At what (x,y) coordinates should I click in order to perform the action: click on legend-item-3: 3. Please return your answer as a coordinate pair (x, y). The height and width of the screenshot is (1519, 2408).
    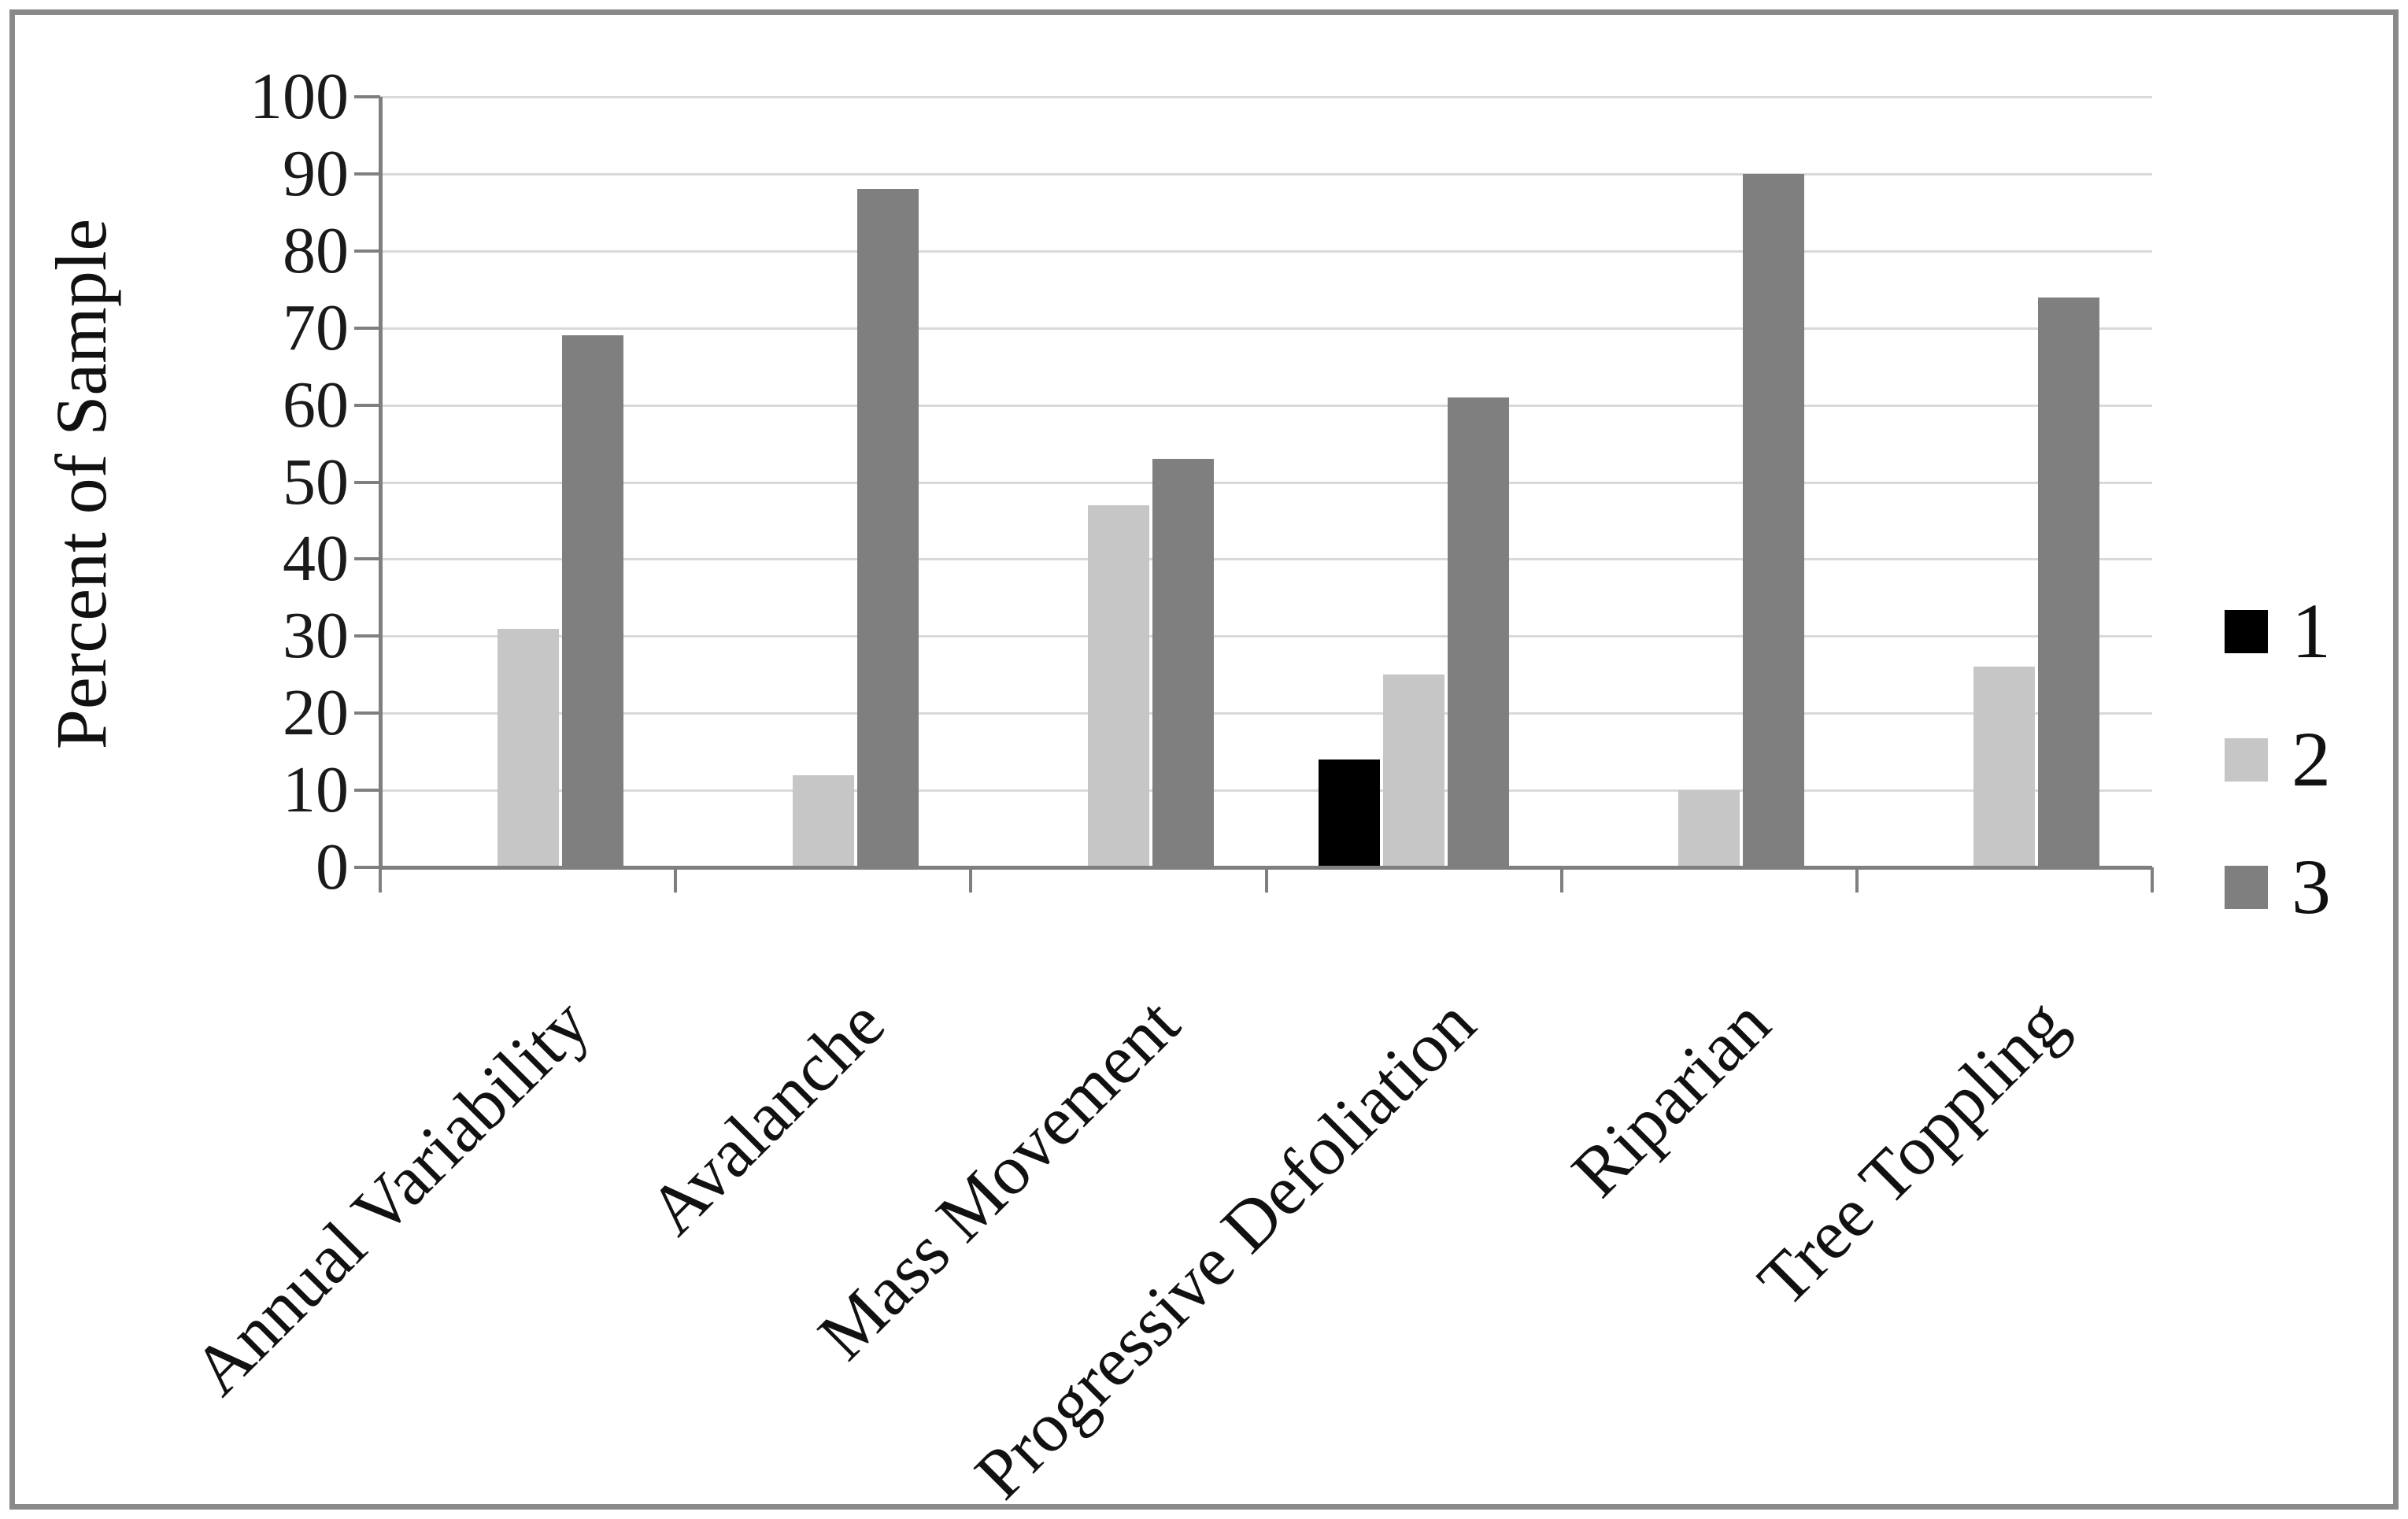
    Looking at the image, I should click on (2278, 887).